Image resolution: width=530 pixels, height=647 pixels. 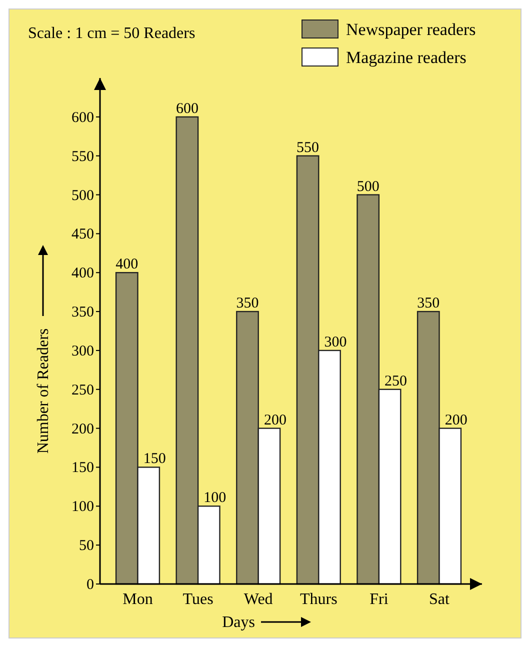 I want to click on y-tick-label: 50, so click(x=86, y=546).